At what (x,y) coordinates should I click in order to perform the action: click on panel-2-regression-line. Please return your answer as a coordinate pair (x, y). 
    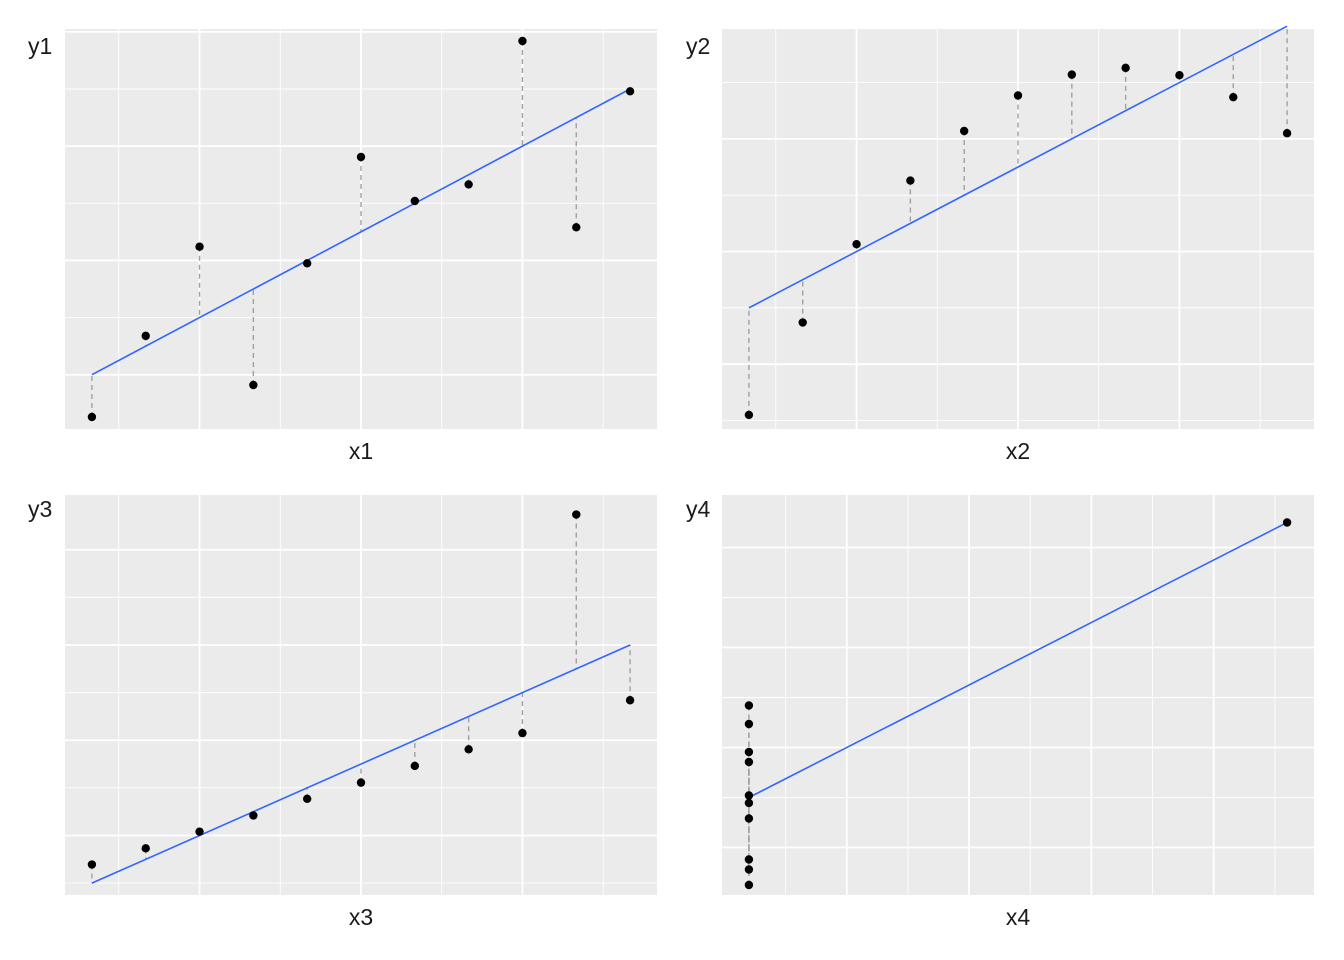
    Looking at the image, I should click on (1018, 167).